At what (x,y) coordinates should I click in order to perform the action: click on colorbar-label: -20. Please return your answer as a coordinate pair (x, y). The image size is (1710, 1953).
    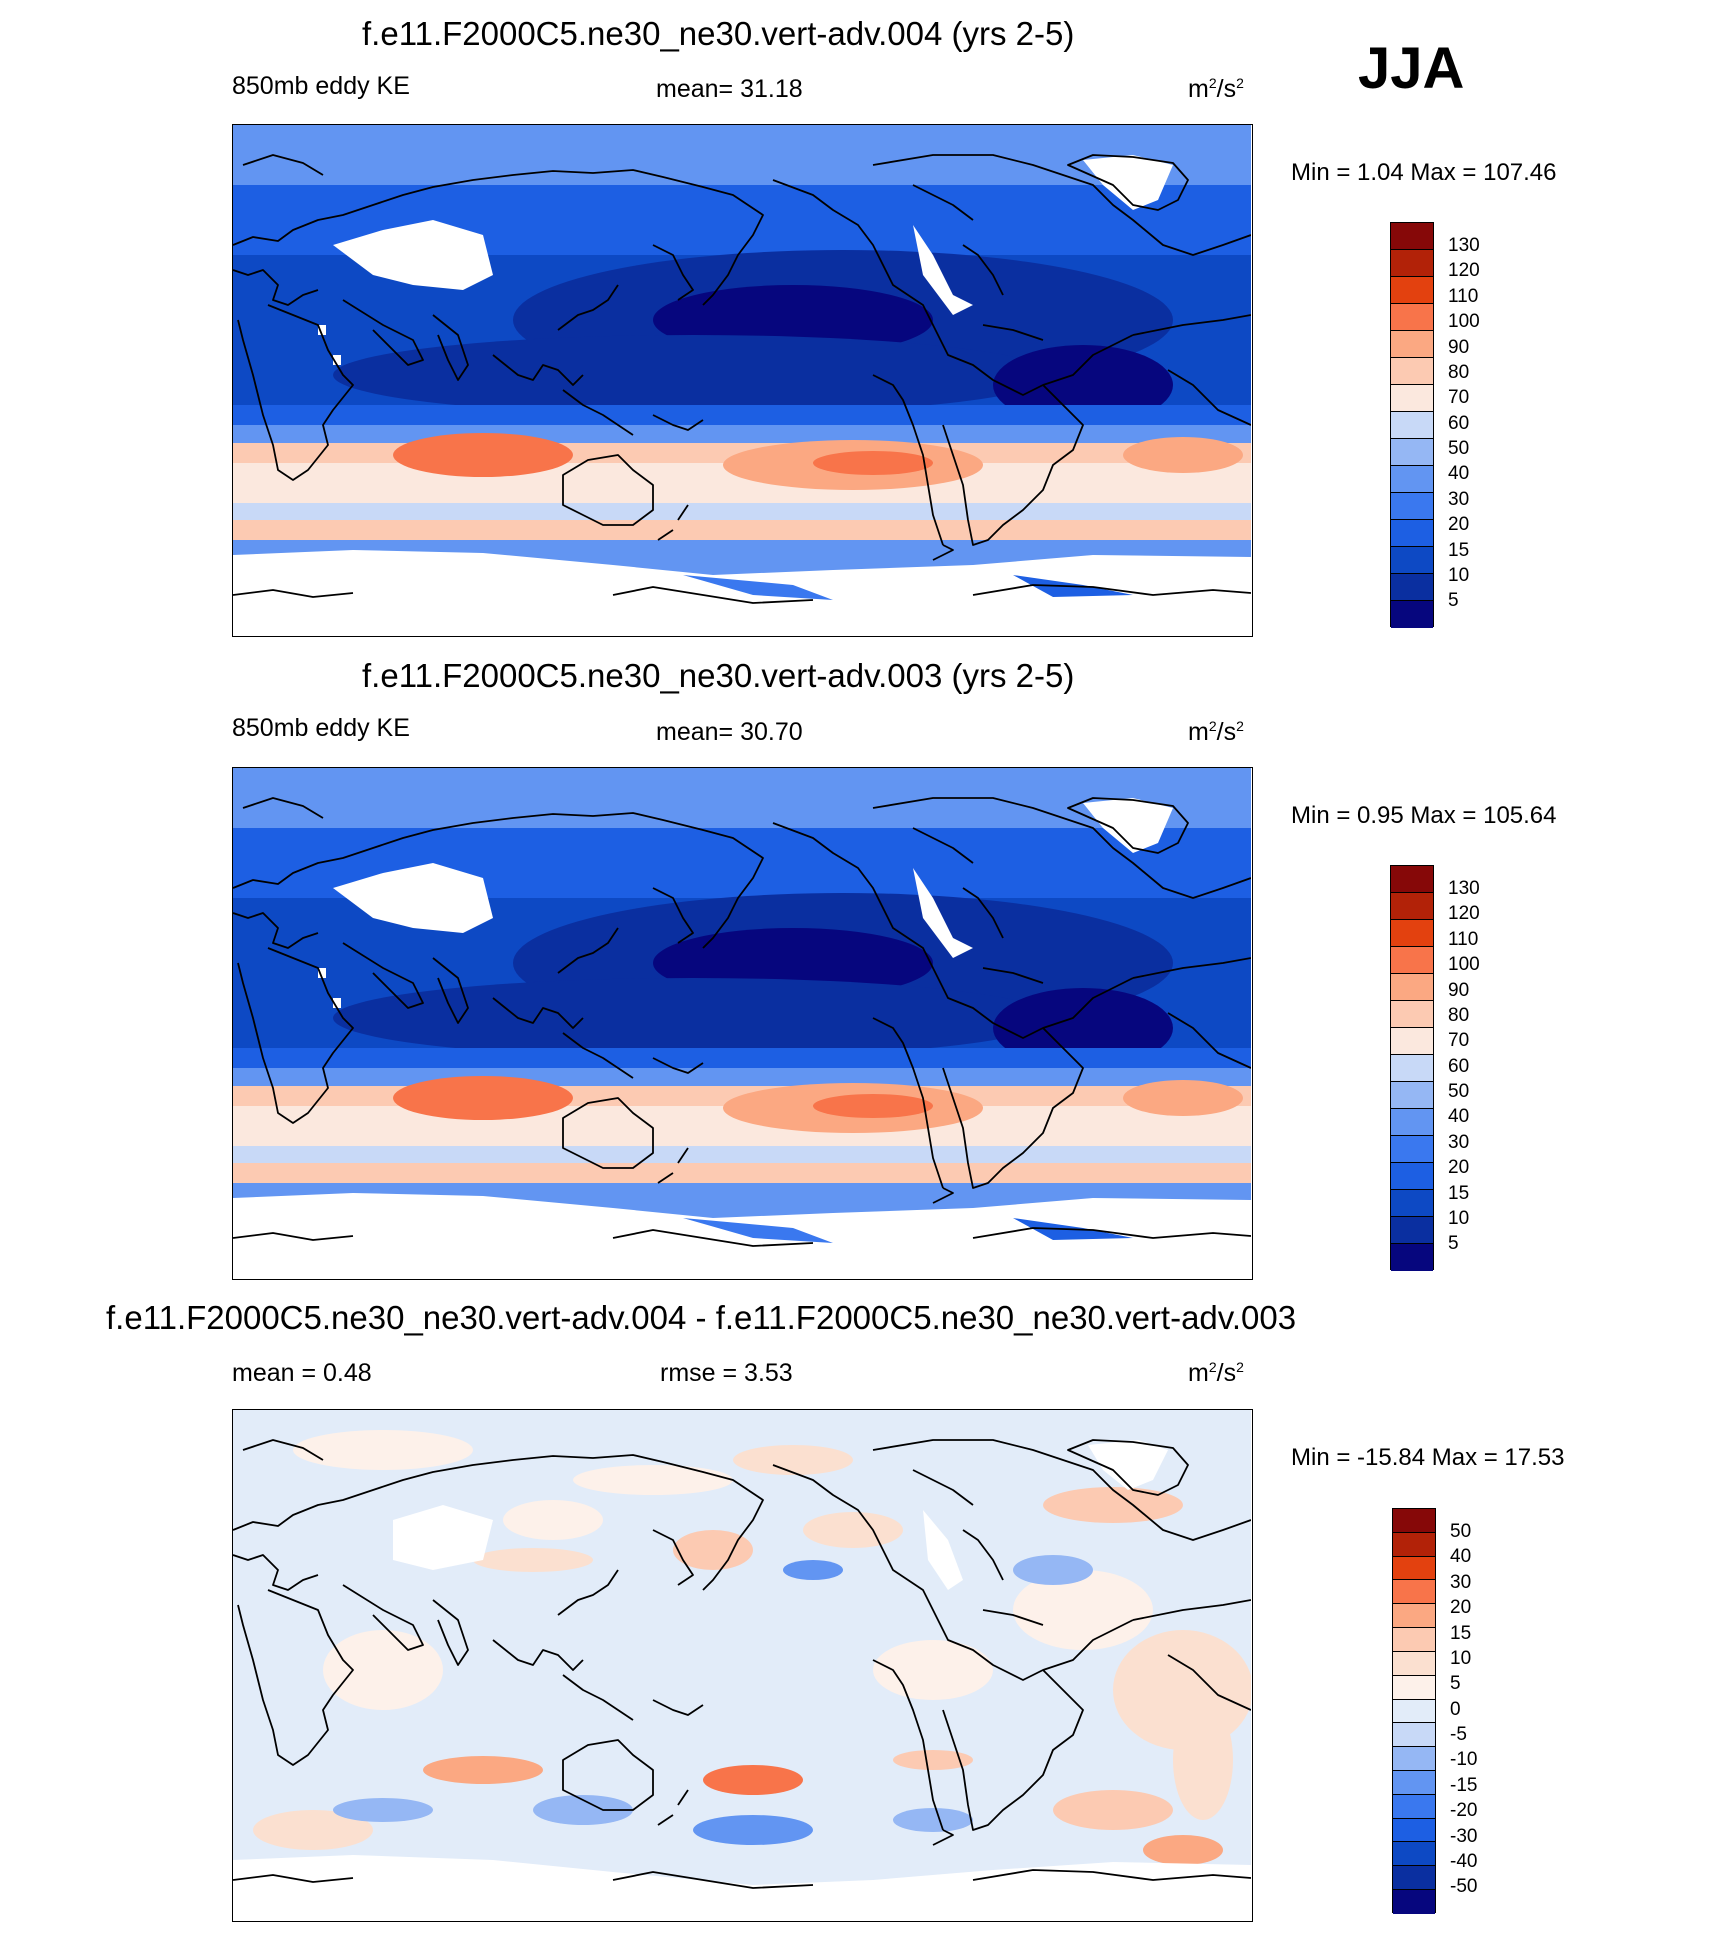
    Looking at the image, I should click on (1464, 1811).